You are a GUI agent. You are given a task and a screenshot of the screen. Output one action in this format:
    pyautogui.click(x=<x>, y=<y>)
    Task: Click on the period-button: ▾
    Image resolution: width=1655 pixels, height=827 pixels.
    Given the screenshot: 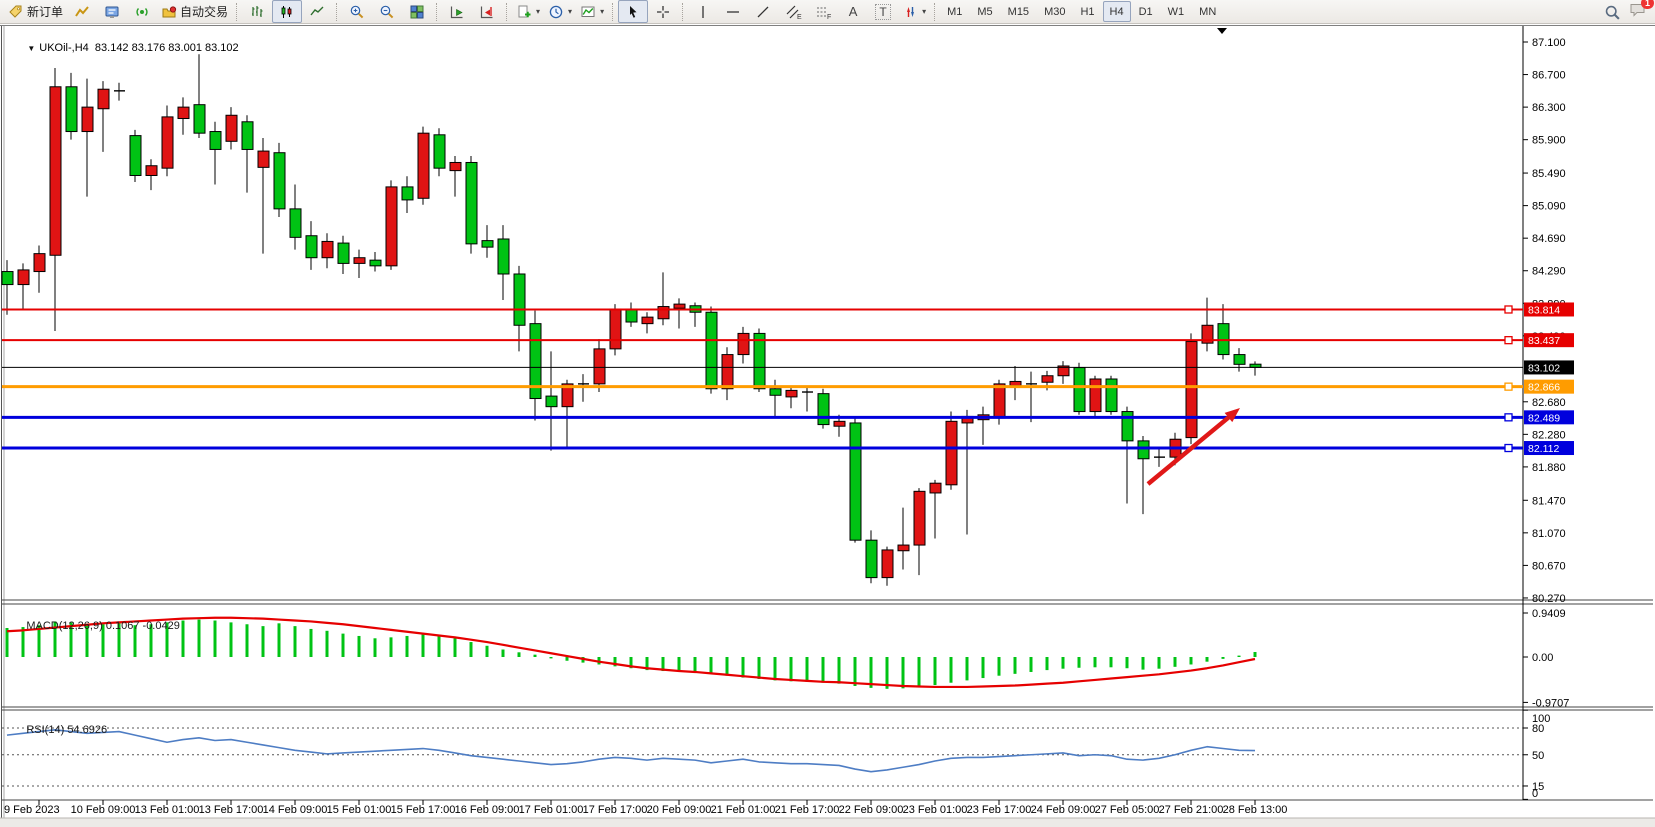 What is the action you would take?
    pyautogui.click(x=560, y=11)
    